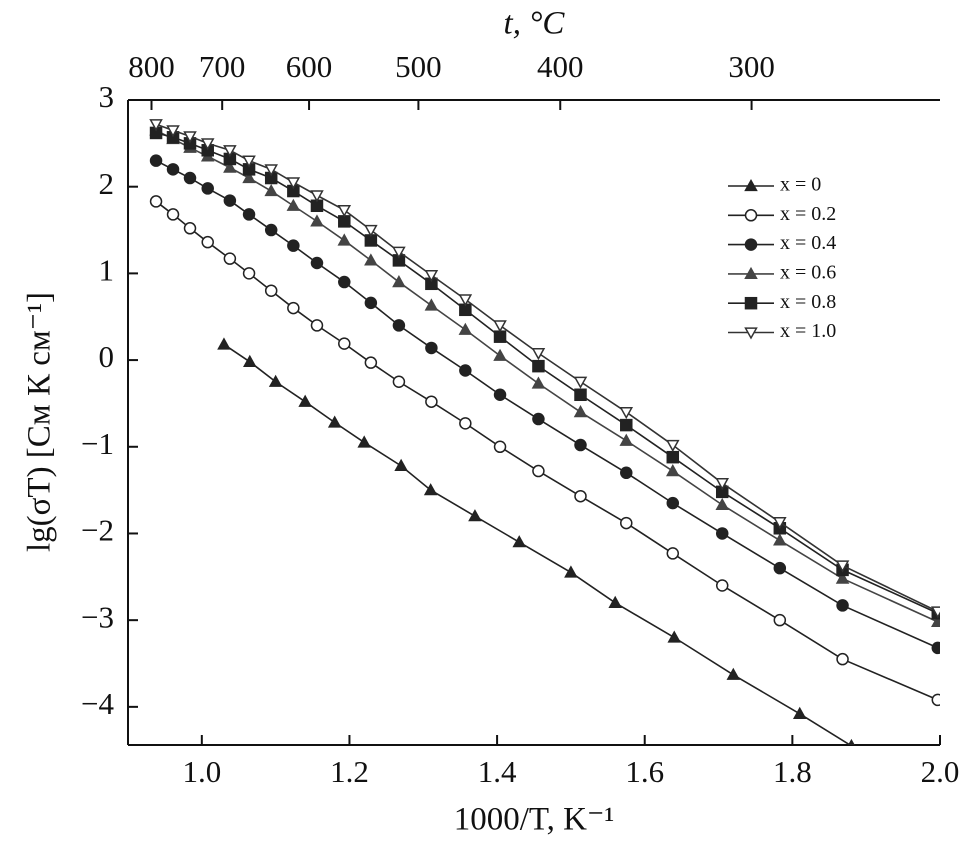 Image resolution: width=967 pixels, height=855 pixels. What do you see at coordinates (940, 771) in the screenshot?
I see `x-tick-label: 2.0` at bounding box center [940, 771].